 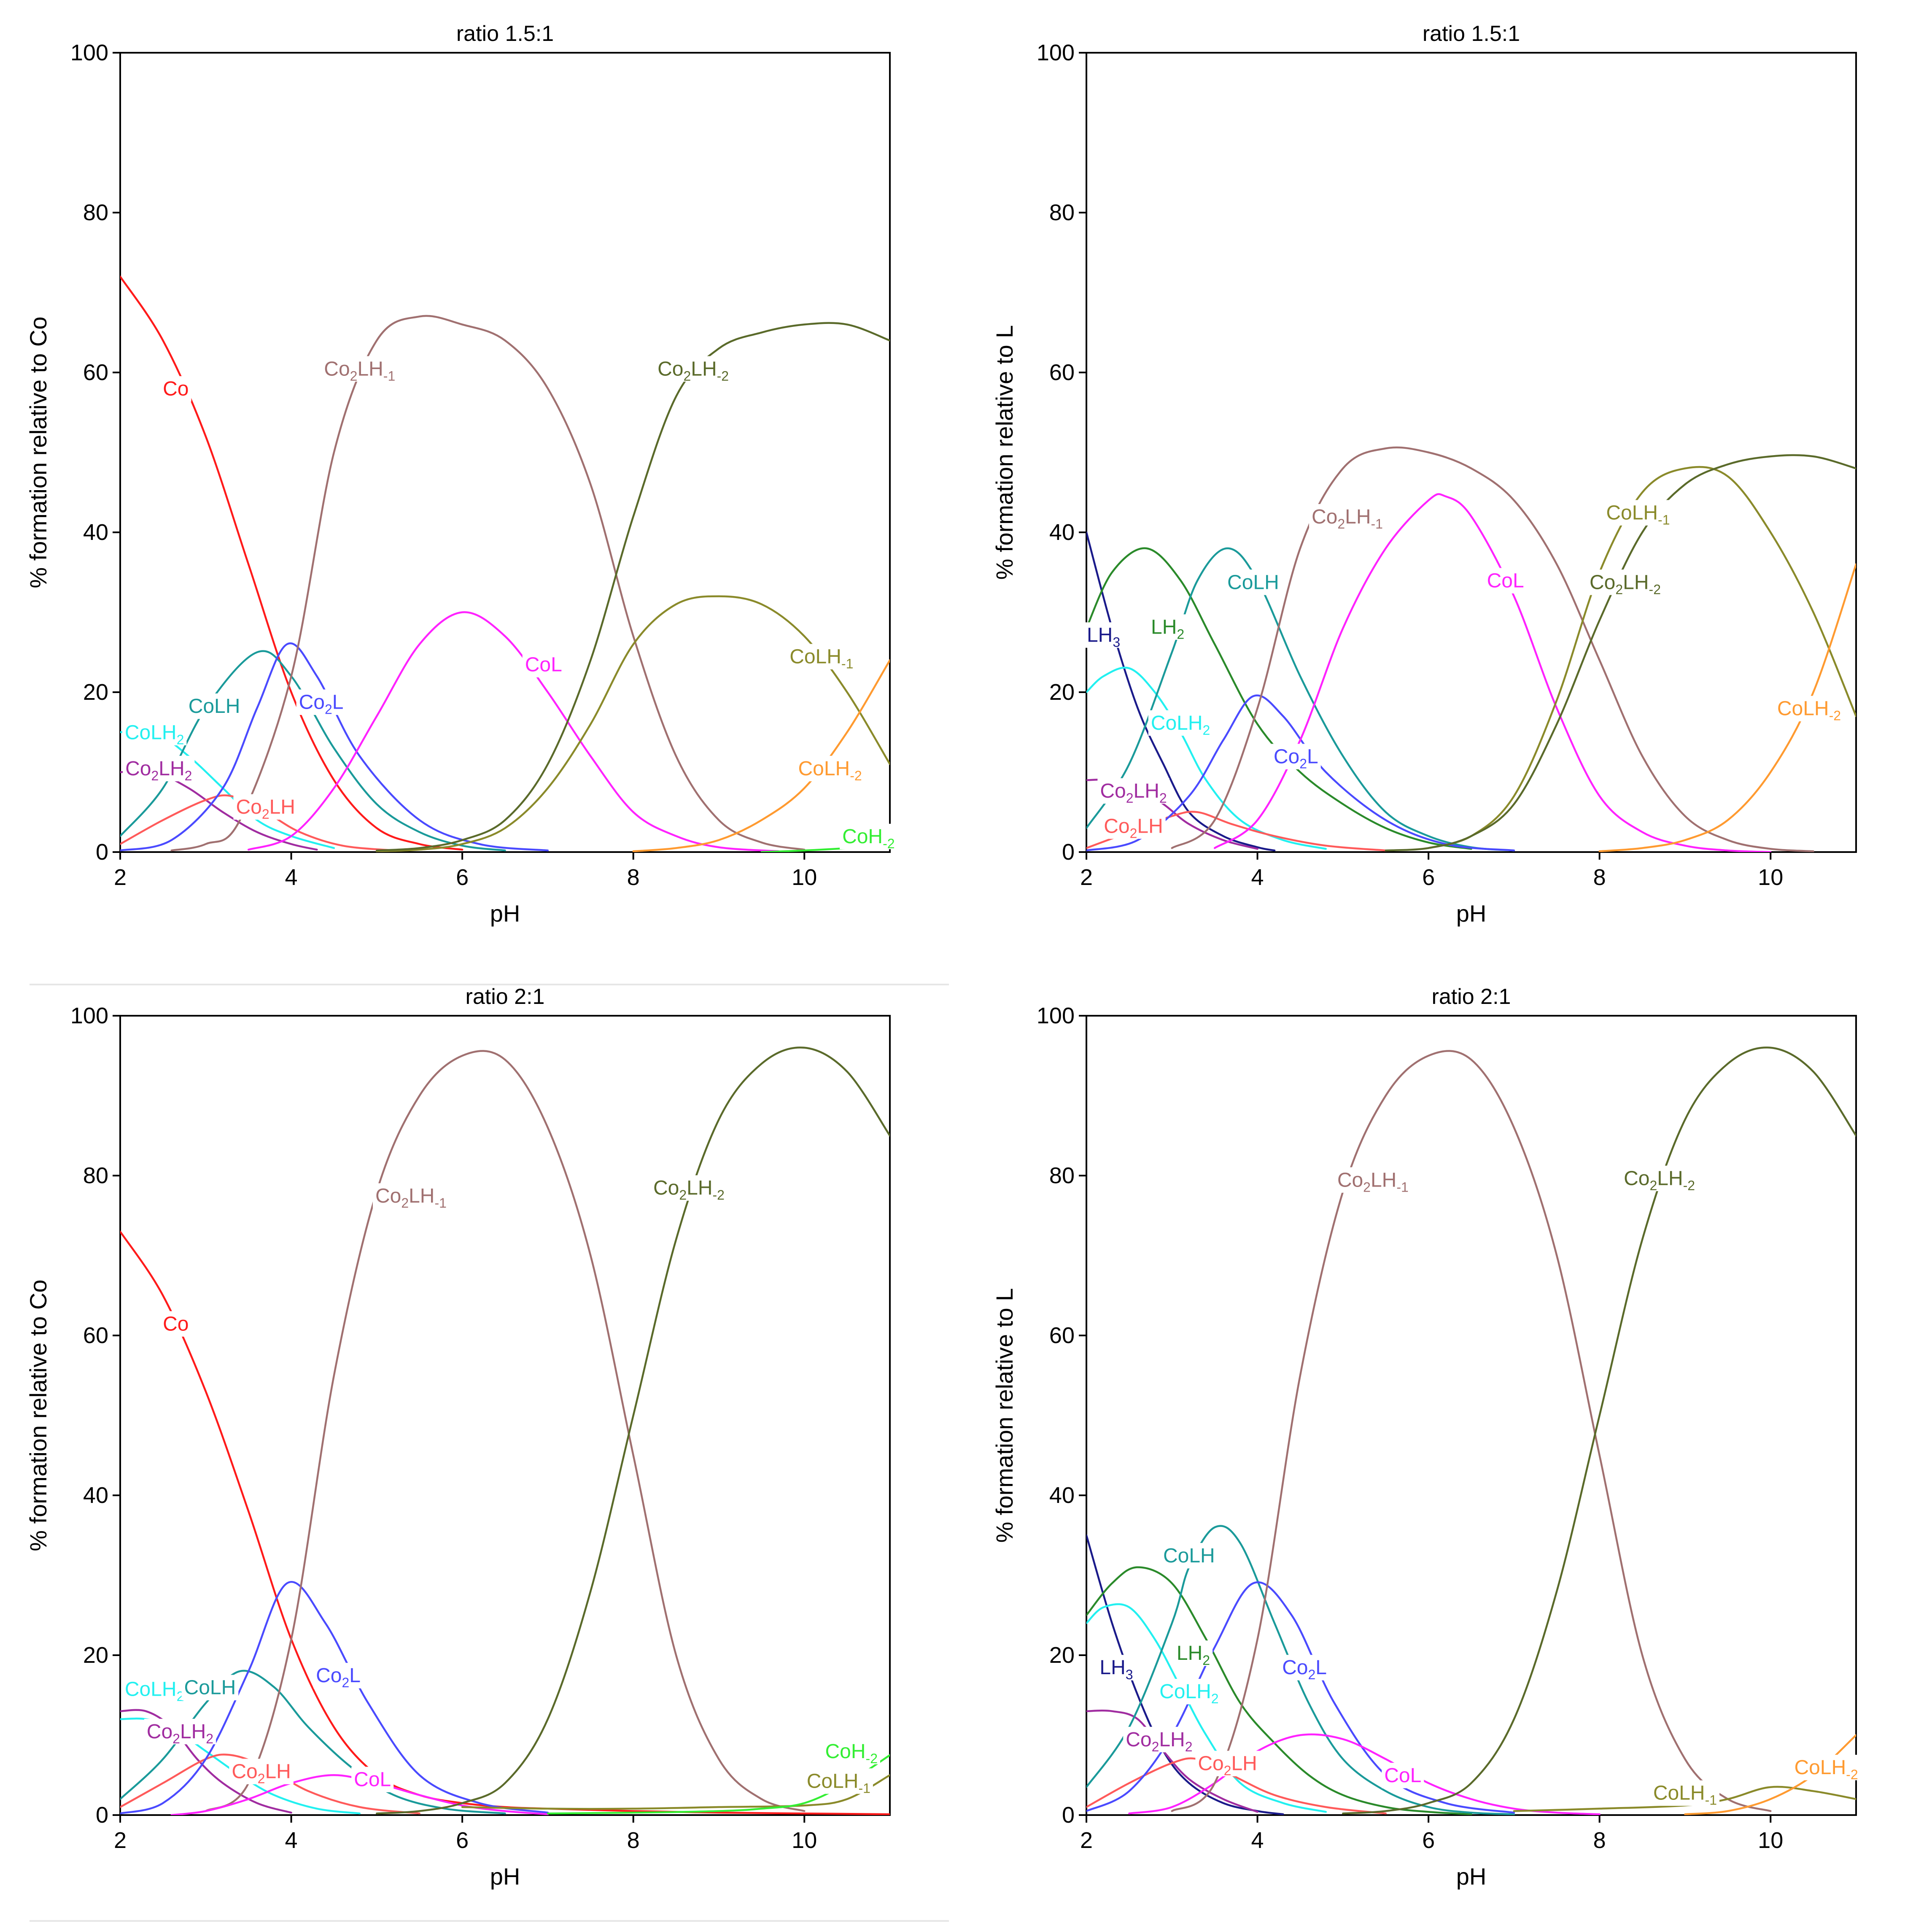 I want to click on series-line-co2l, so click(x=1300, y=773).